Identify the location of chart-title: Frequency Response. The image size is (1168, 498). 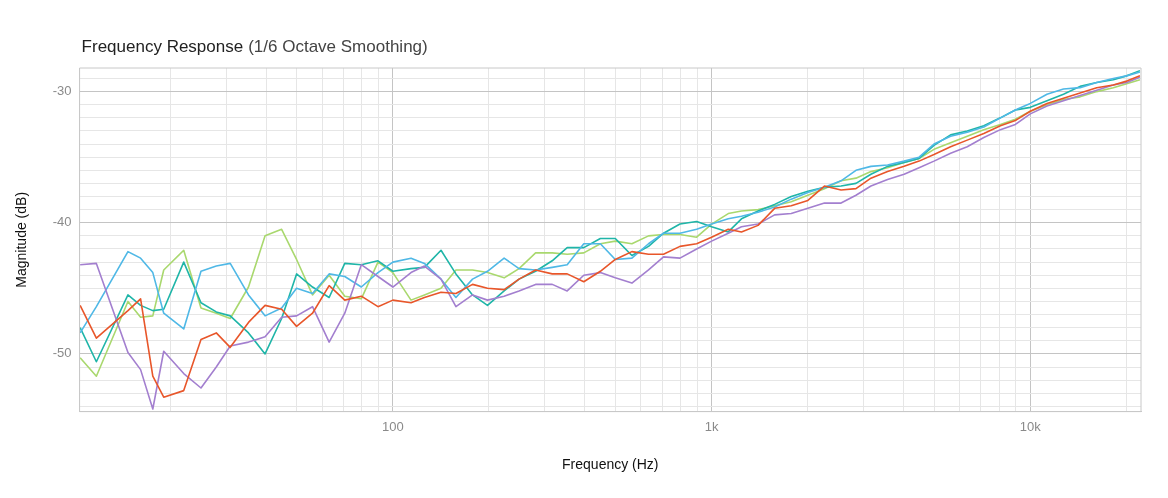
(162, 46).